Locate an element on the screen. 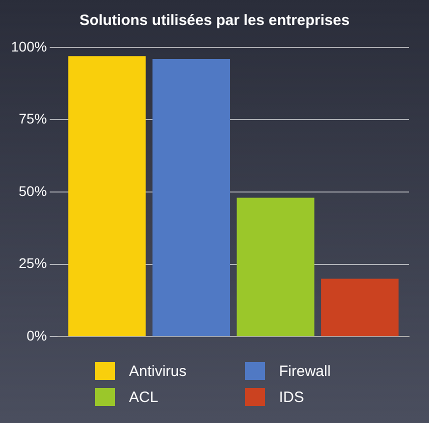 This screenshot has width=429, height=423. chart-title: Solutions utilisées par les entreprises is located at coordinates (214, 20).